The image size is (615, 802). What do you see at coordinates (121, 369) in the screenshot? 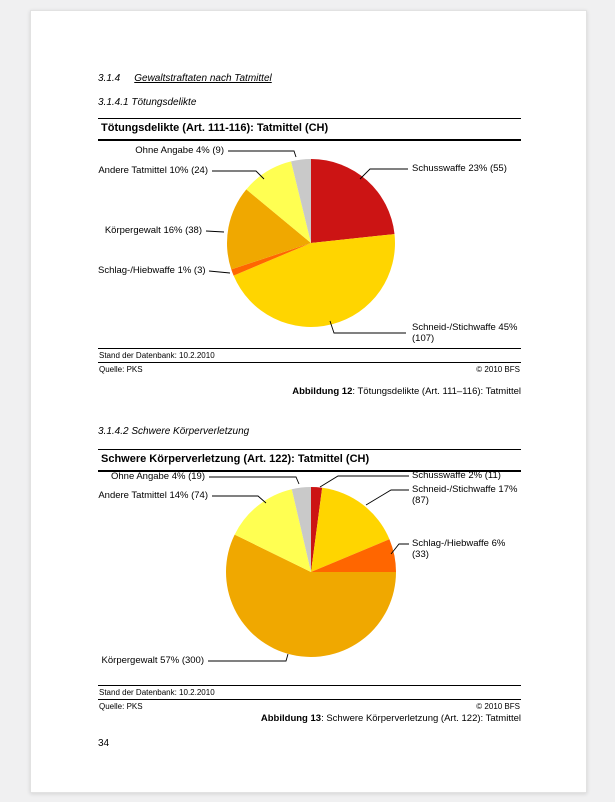
I see `chart-1-source: Quelle: PKS` at bounding box center [121, 369].